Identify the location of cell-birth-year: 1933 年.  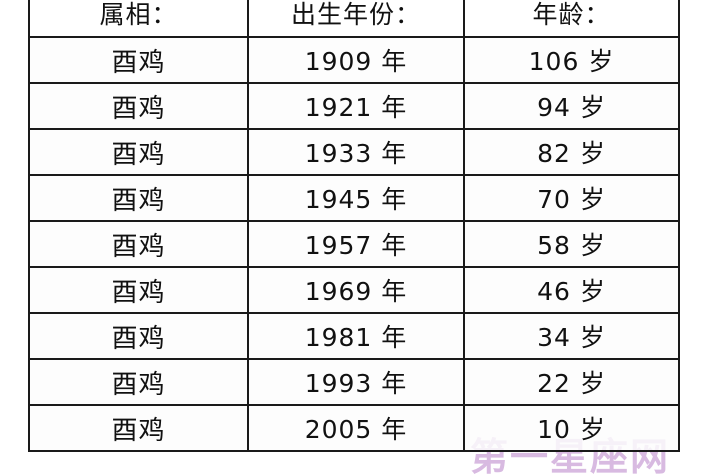
(356, 152).